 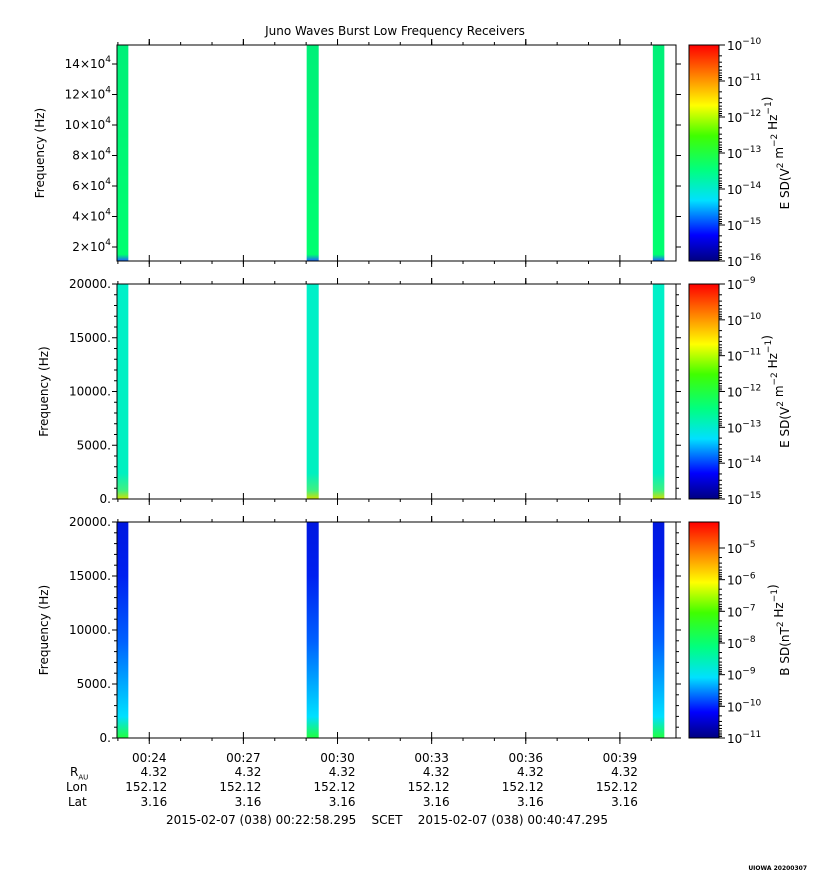 I want to click on cbar-tick-label-top-5: 10−15, so click(x=744, y=225).